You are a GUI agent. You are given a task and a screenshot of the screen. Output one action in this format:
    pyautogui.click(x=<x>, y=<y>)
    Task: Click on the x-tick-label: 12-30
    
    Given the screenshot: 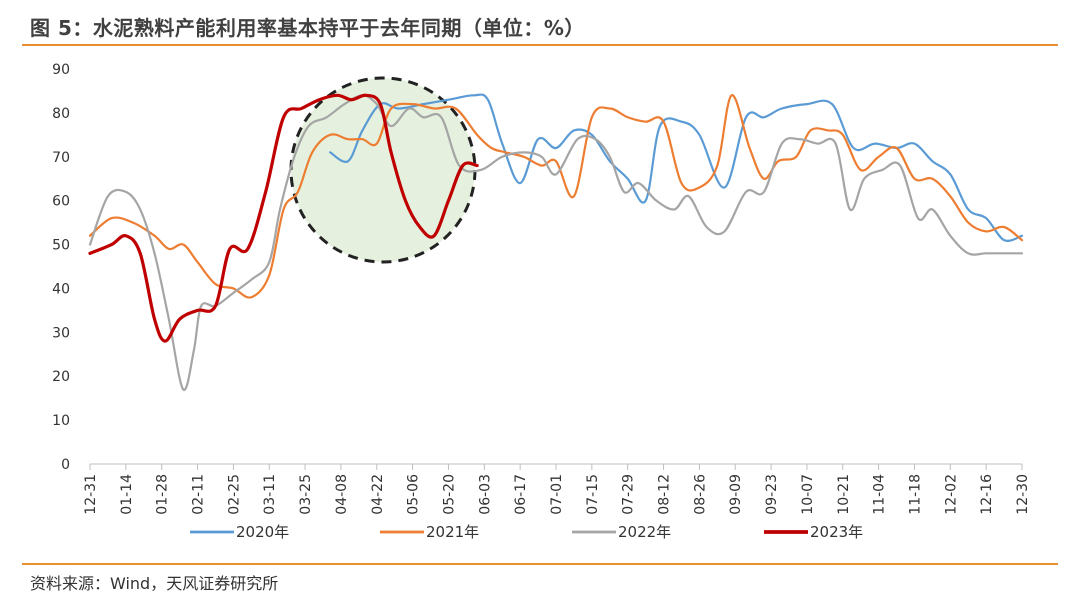 What is the action you would take?
    pyautogui.click(x=1023, y=494)
    